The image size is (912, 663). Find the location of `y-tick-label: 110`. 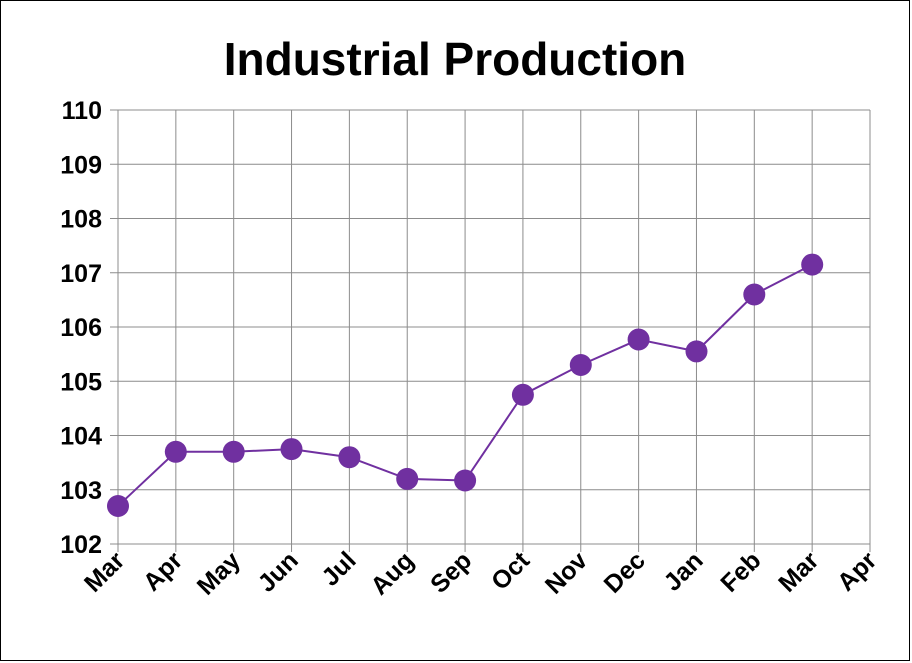

y-tick-label: 110 is located at coordinates (82, 111).